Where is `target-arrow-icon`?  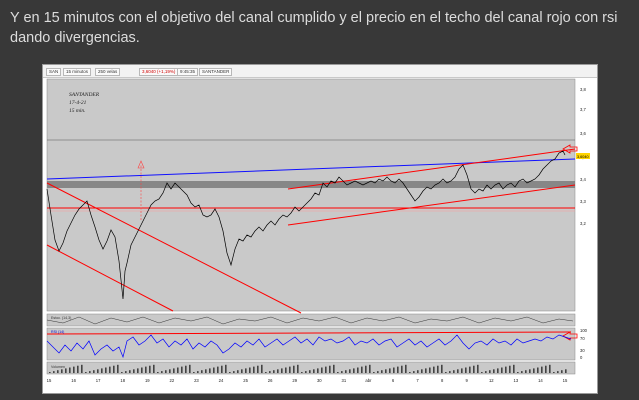 target-arrow-icon is located at coordinates (141, 164).